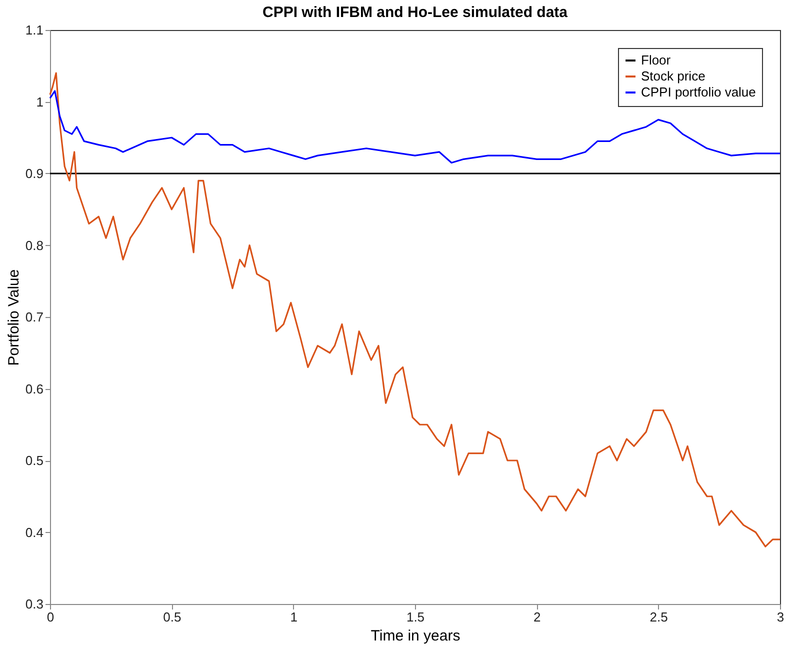 The width and height of the screenshot is (789, 648). I want to click on y-tick-label: 1, so click(40, 102).